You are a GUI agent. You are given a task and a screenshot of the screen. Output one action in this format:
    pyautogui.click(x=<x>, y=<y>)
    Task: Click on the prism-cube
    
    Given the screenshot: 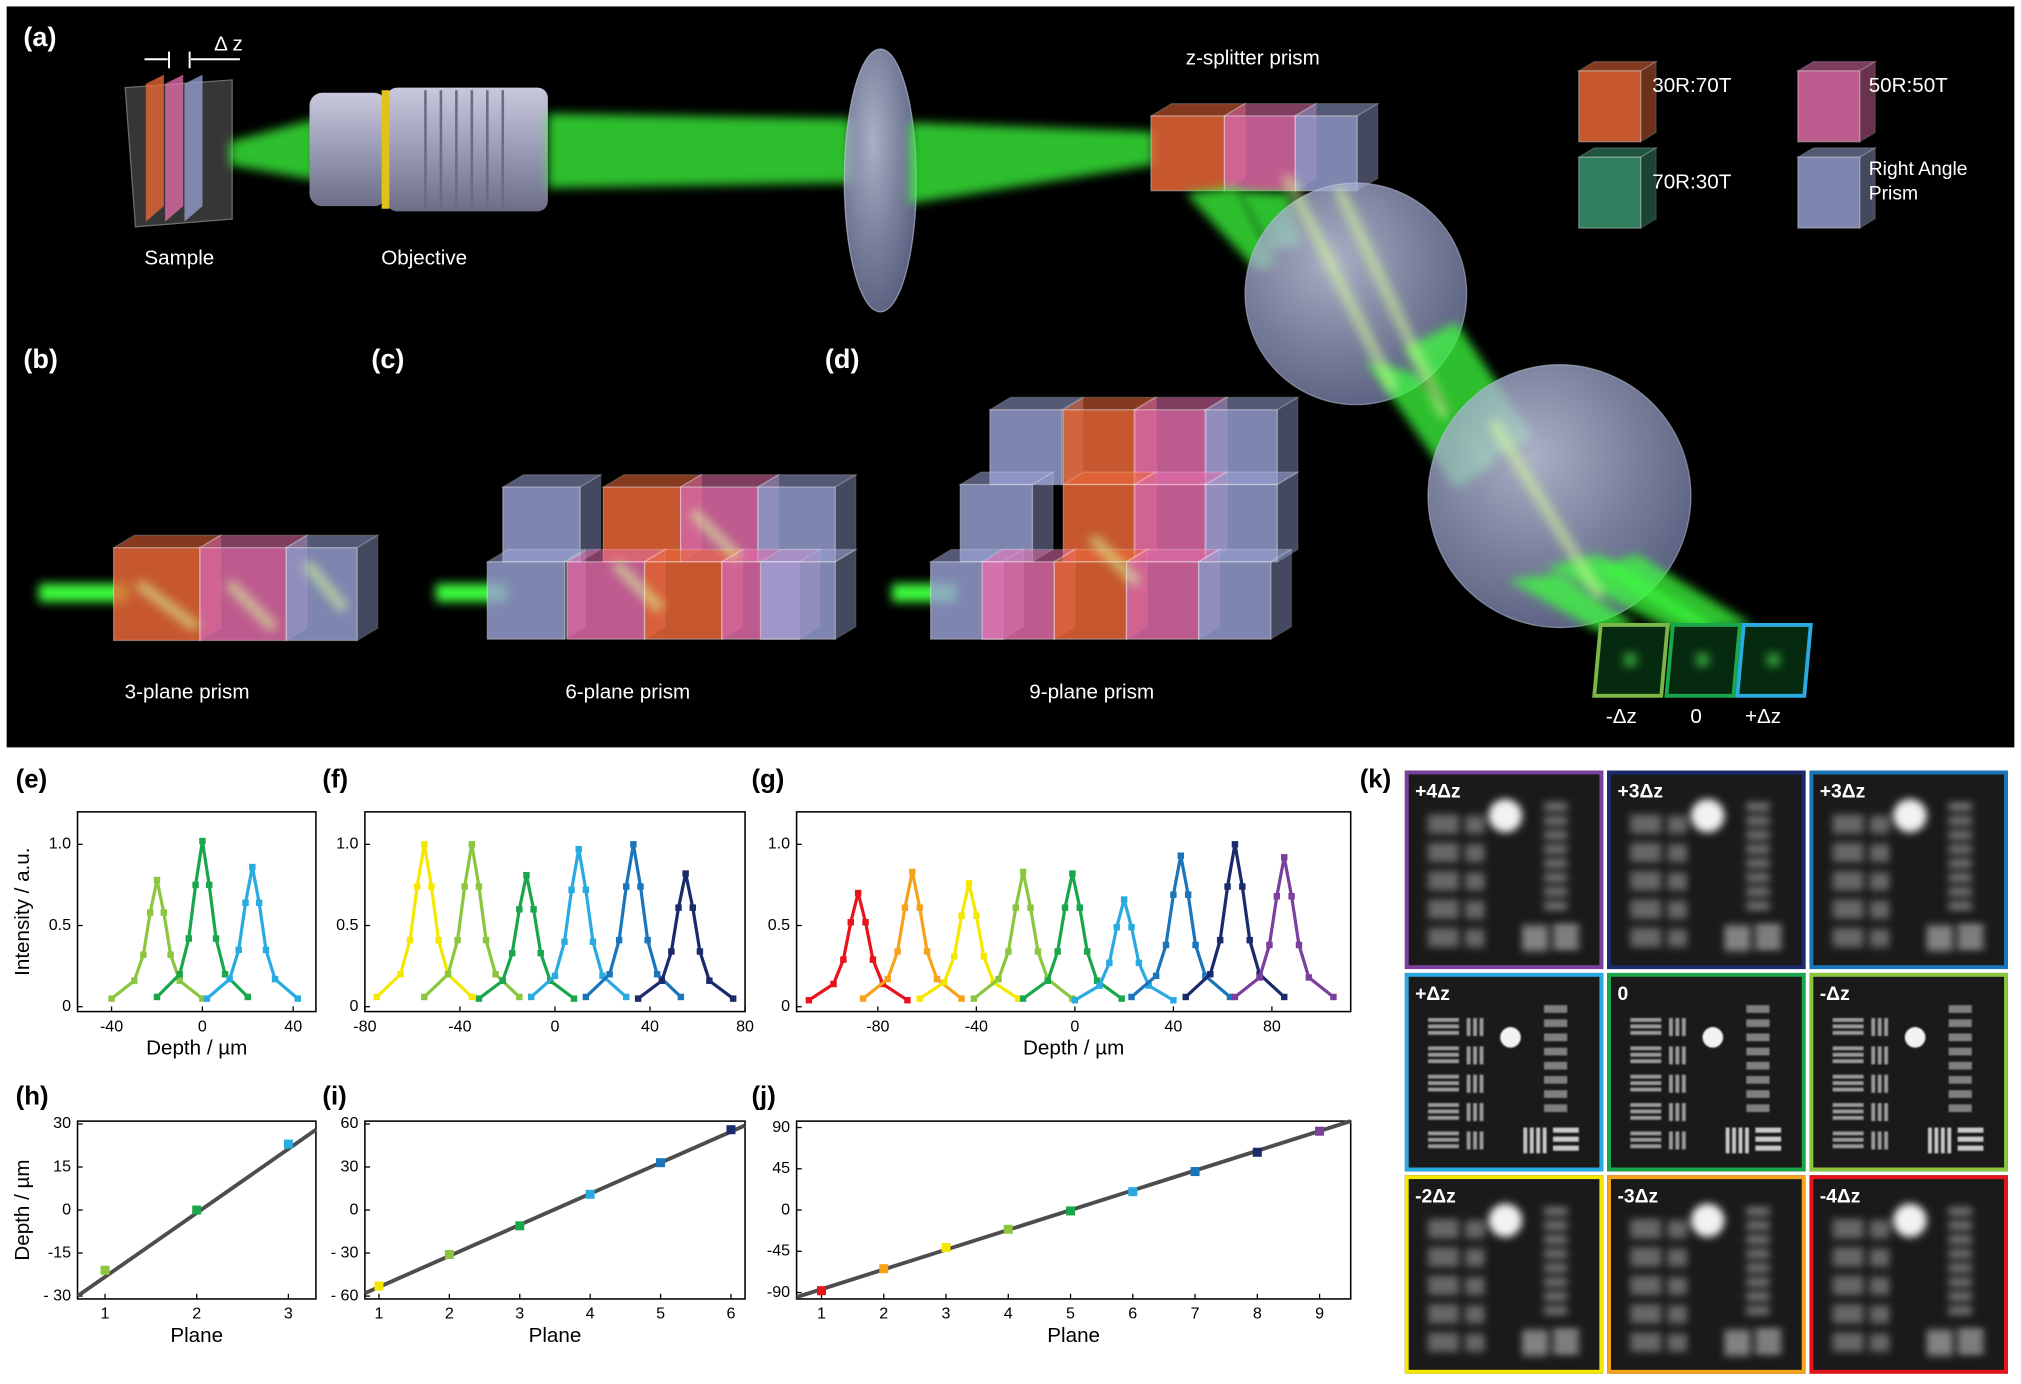 What is the action you would take?
    pyautogui.click(x=1090, y=600)
    